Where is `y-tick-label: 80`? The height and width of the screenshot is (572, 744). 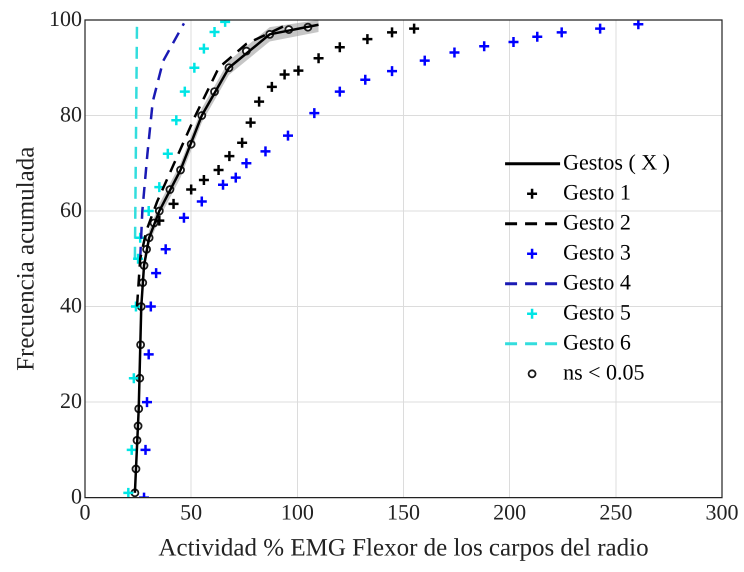
y-tick-label: 80 is located at coordinates (71, 113).